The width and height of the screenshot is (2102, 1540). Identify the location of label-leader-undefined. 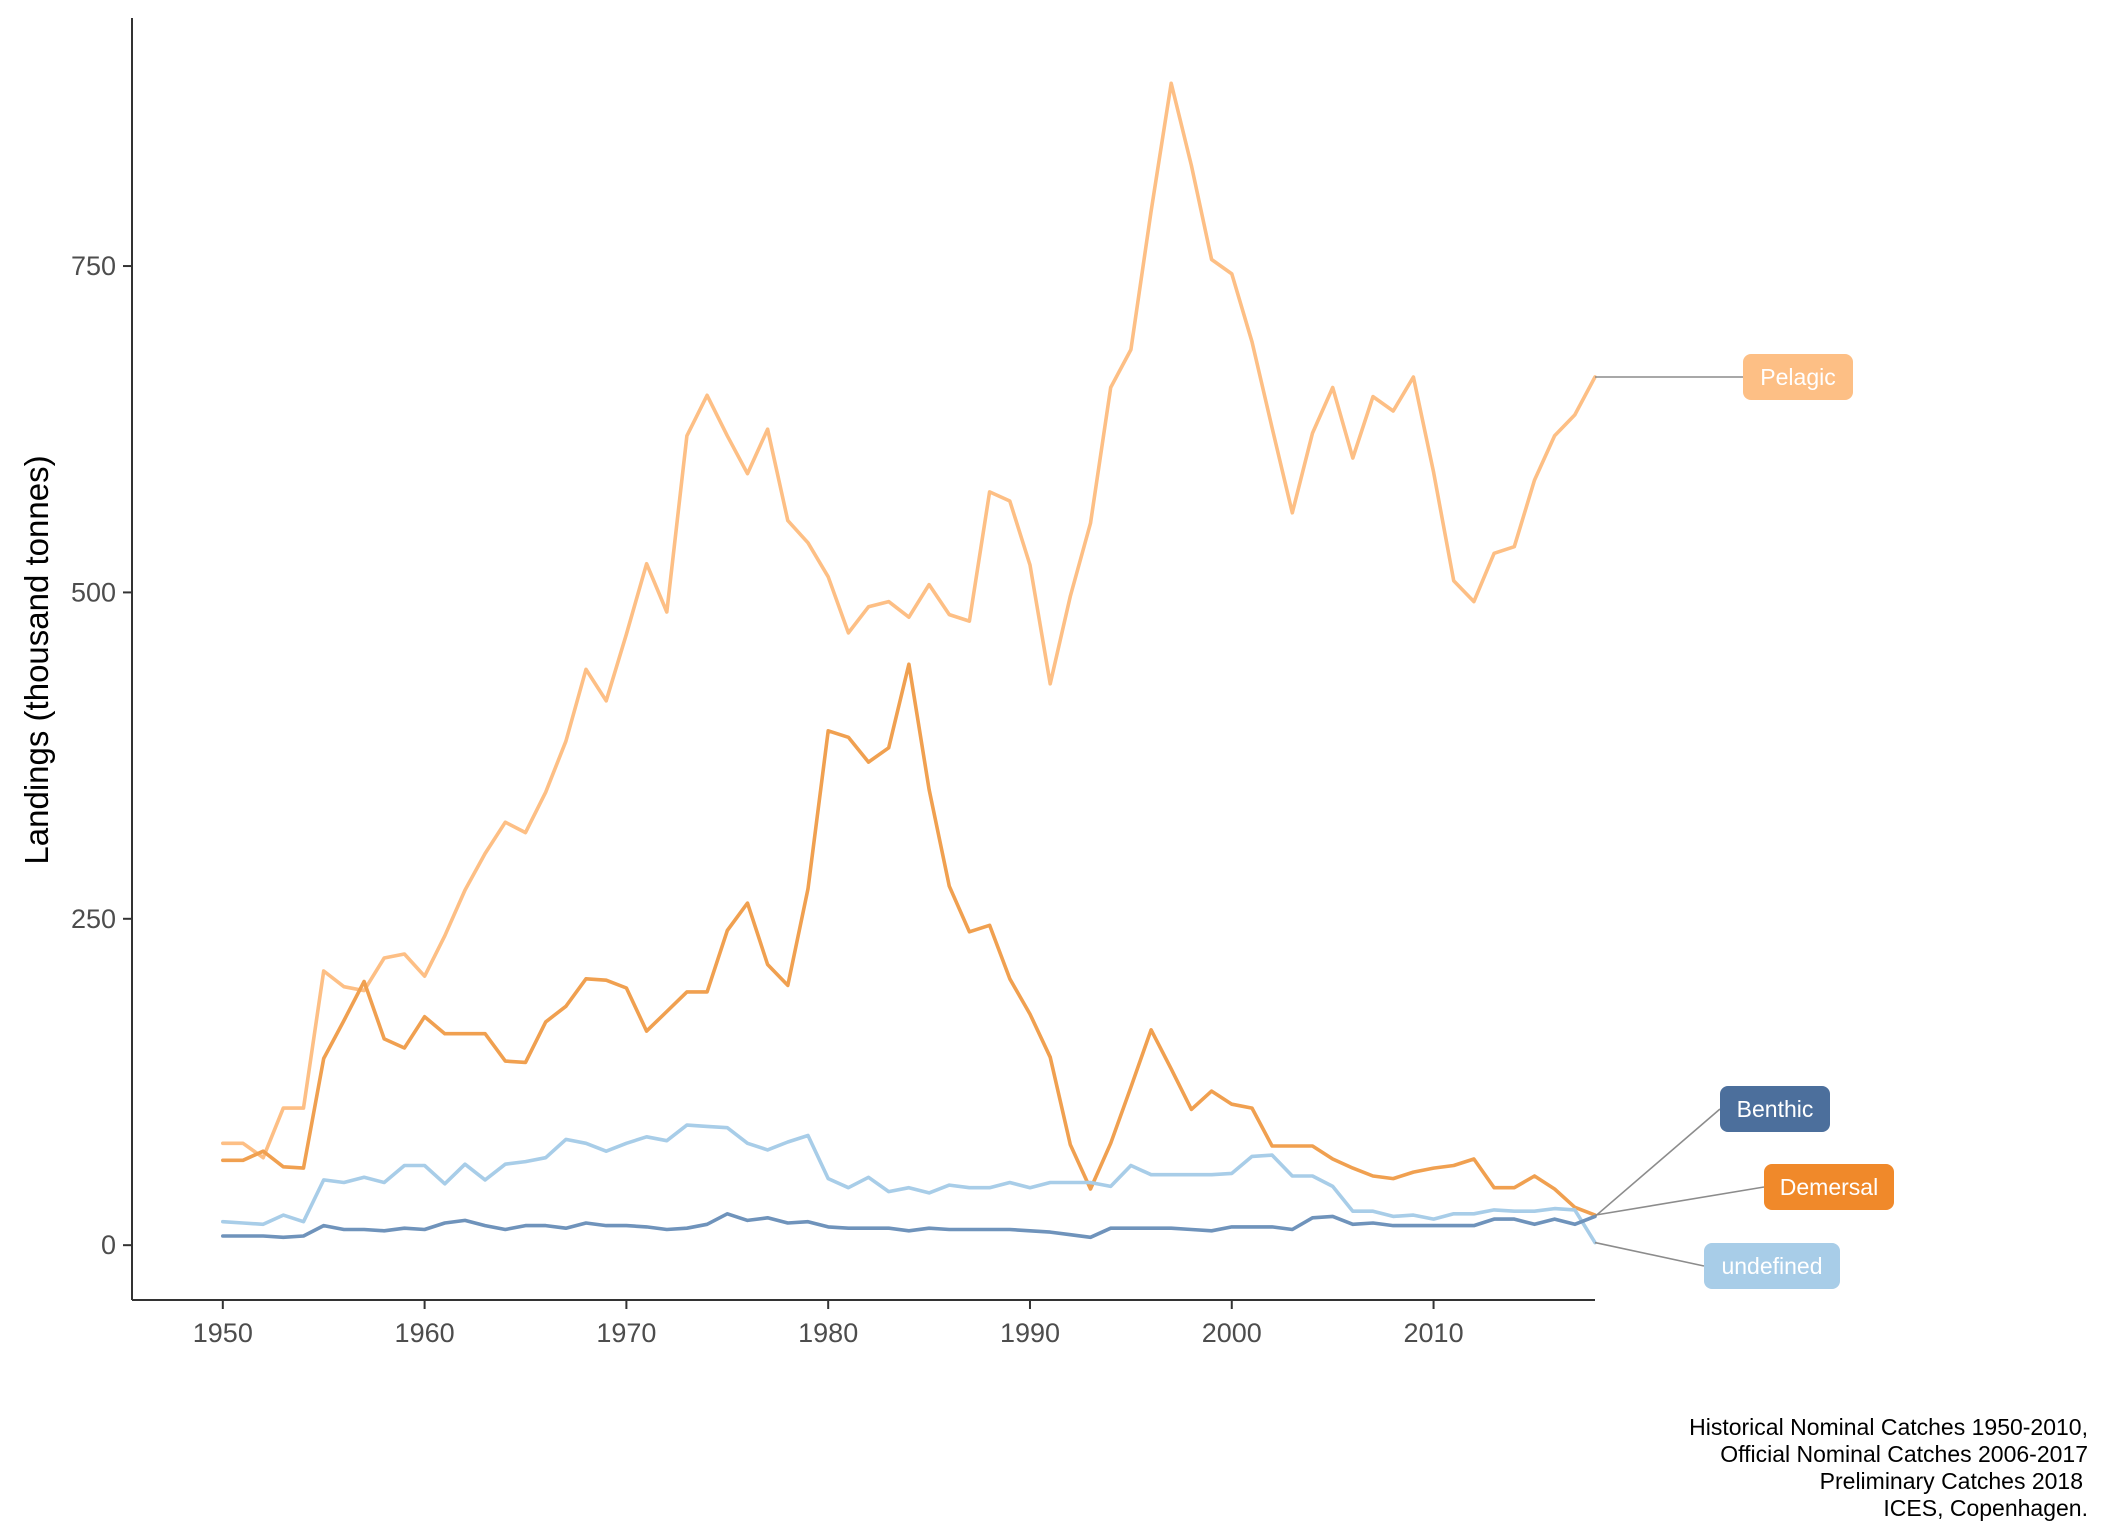
(1649, 1254).